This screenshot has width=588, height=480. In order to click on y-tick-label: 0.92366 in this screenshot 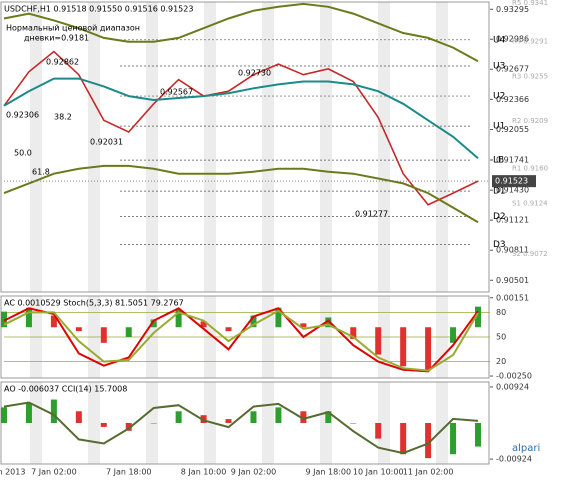, I will do `click(512, 99)`.